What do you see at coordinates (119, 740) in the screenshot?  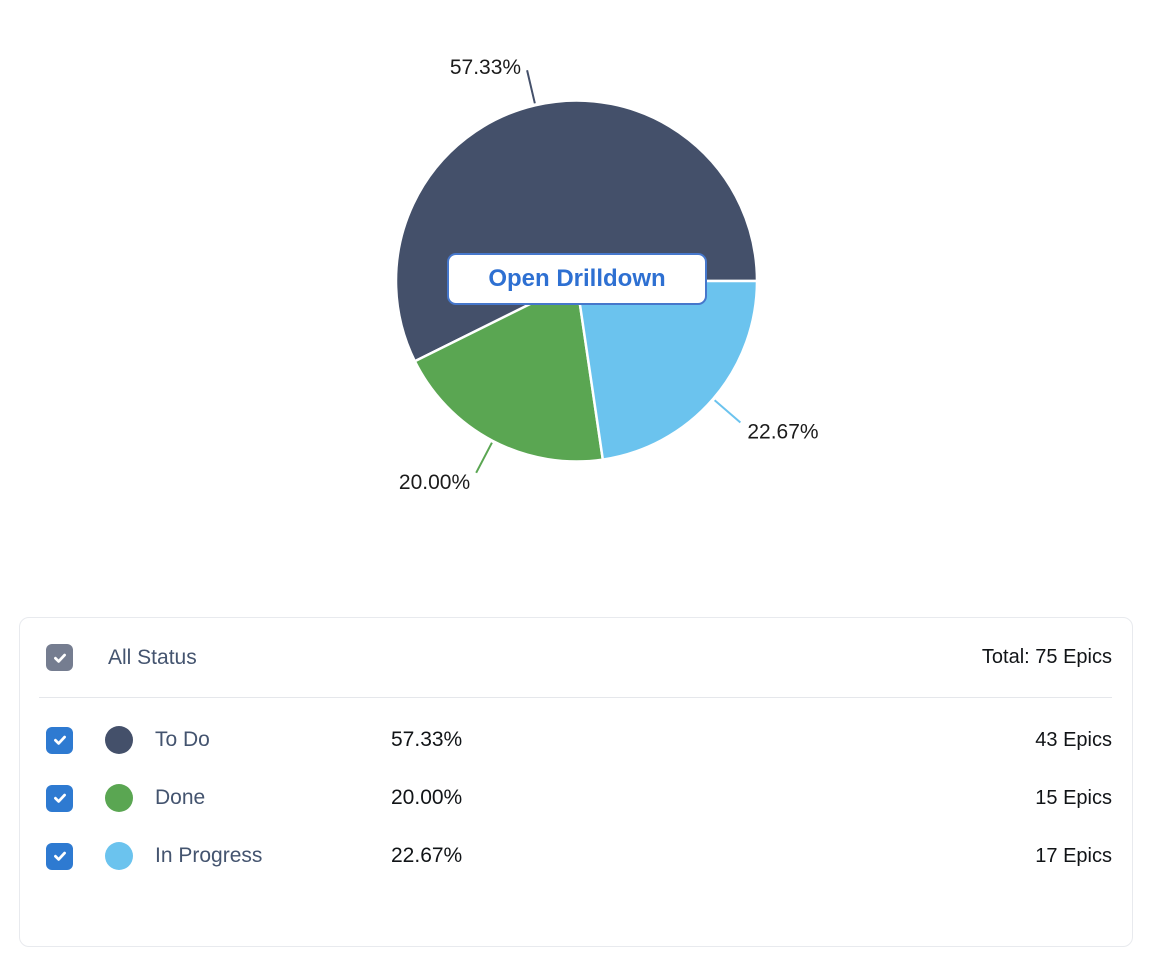 I see `todo-color-swatch` at bounding box center [119, 740].